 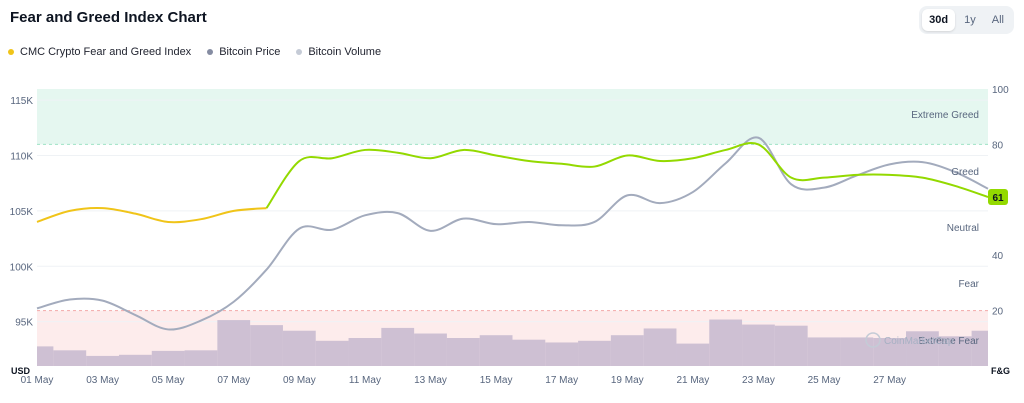 I want to click on y-tick-left: 105K, so click(x=22, y=212).